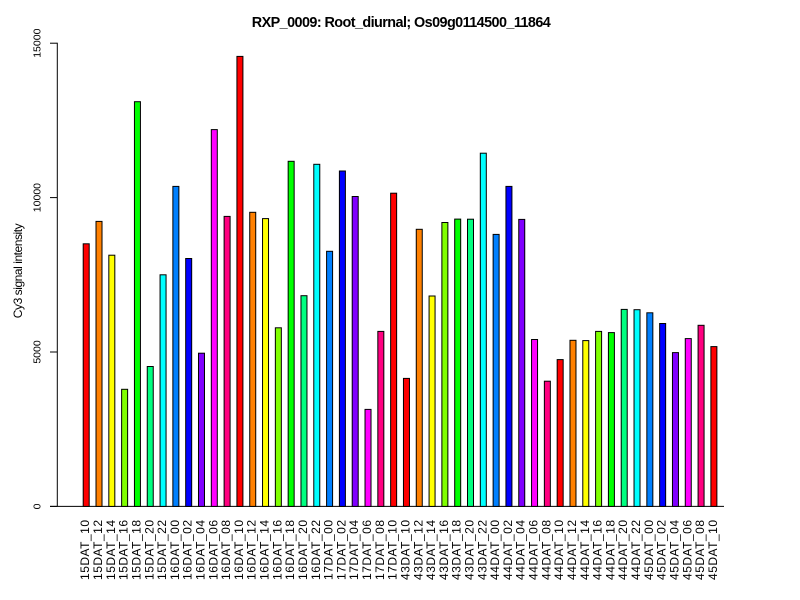  Describe the element at coordinates (610, 550) in the screenshot. I see `svg-text: 44DAT_18` at that location.